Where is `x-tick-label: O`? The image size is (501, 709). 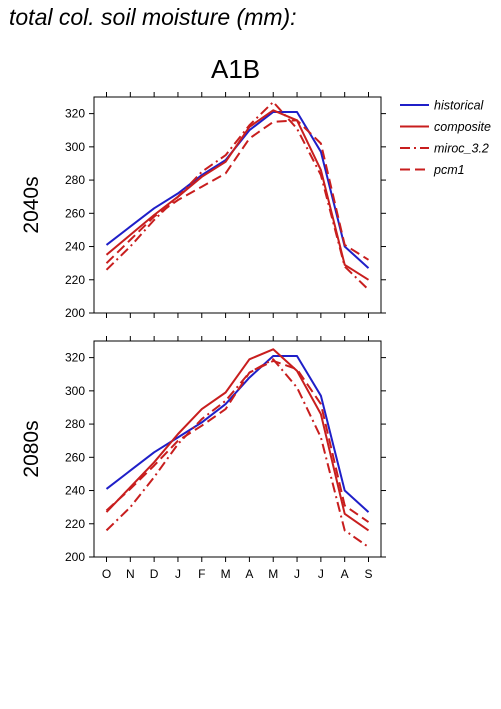
x-tick-label: O is located at coordinates (106, 574).